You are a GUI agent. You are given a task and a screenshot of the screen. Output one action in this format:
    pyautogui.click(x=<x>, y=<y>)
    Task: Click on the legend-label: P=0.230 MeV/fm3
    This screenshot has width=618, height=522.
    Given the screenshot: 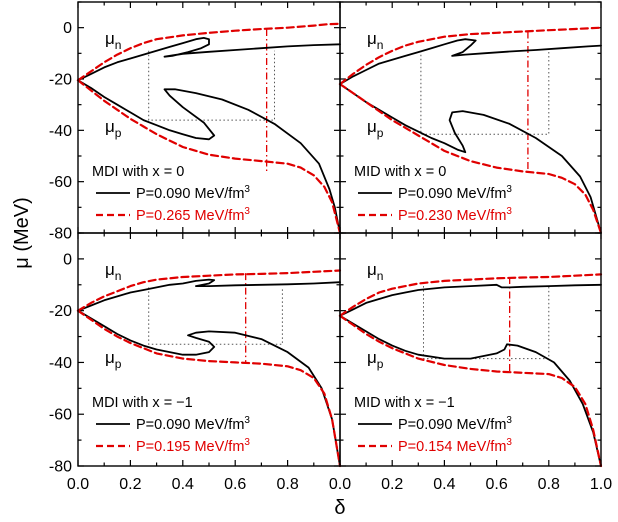 What is the action you would take?
    pyautogui.click(x=455, y=215)
    